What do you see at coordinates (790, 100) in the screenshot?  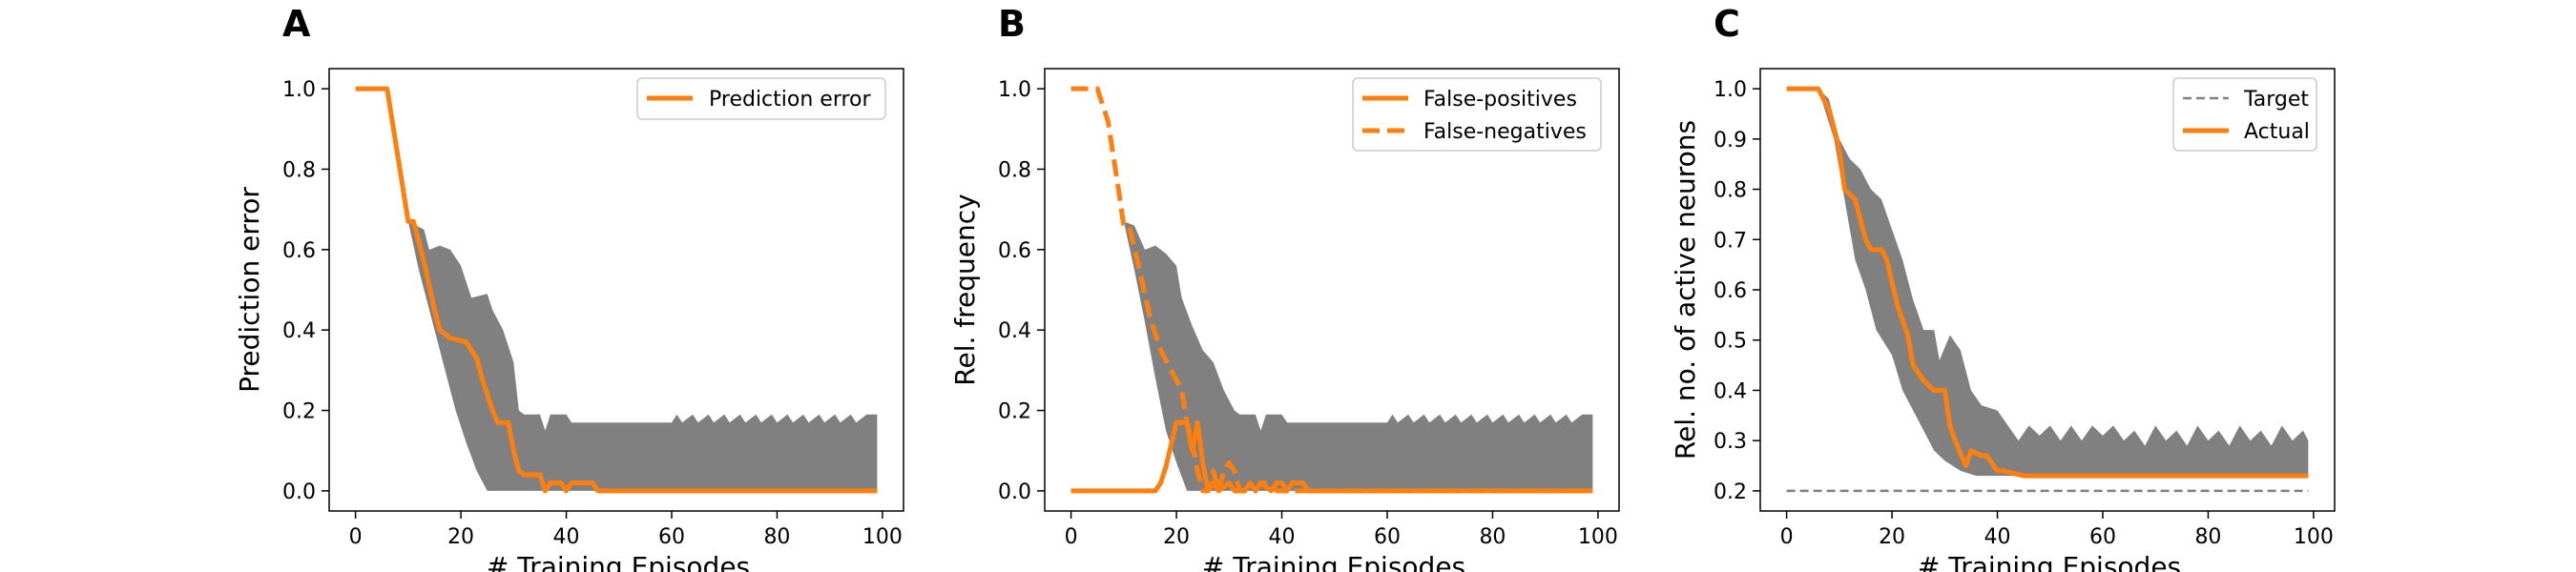 I see `legend-label-prediction-error: Prediction error` at bounding box center [790, 100].